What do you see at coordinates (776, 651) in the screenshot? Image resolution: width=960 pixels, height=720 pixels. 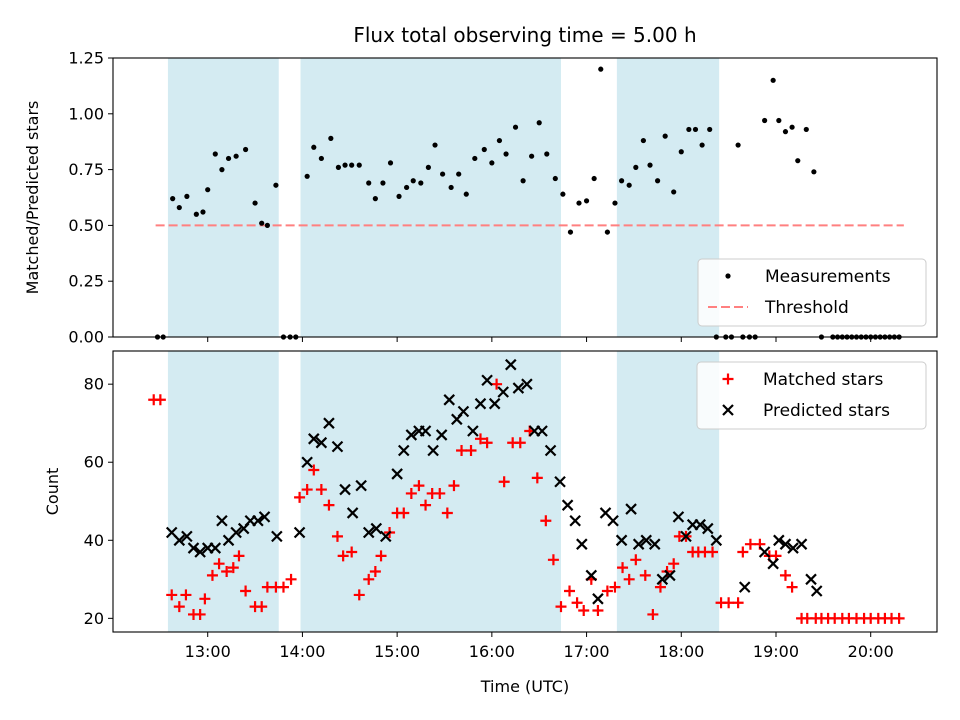 I see `x-tick-label: 19:00` at bounding box center [776, 651].